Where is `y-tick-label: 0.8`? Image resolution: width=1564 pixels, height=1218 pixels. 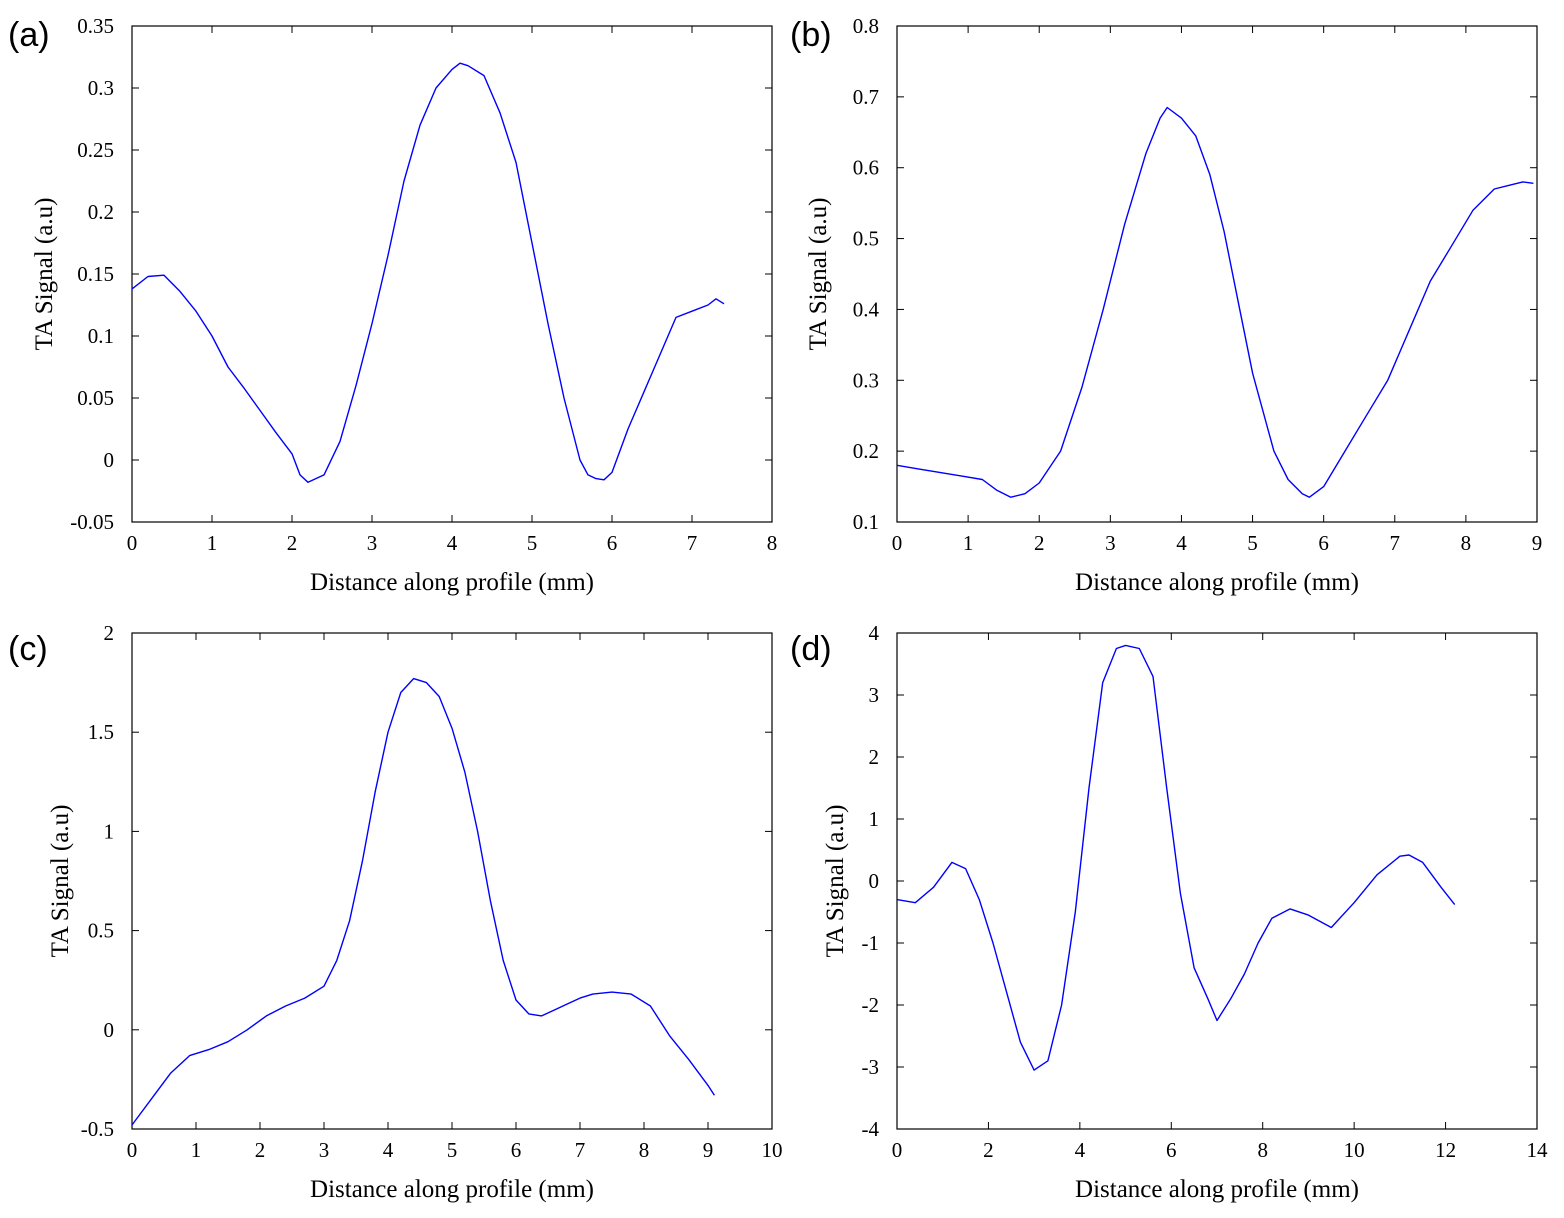 y-tick-label: 0.8 is located at coordinates (866, 26).